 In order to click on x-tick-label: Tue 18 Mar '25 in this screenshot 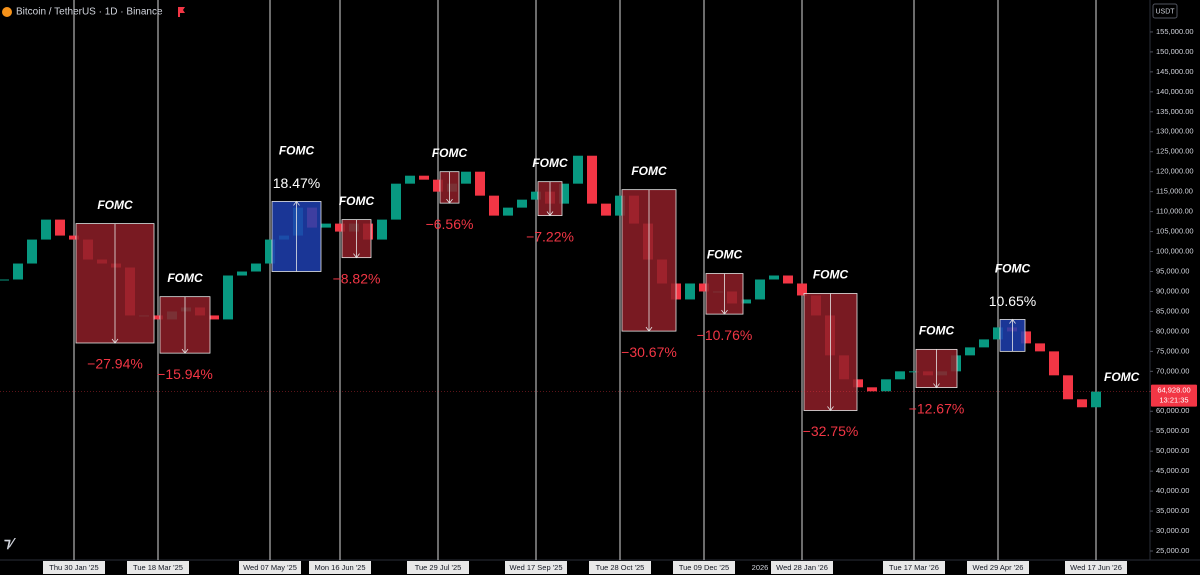, I will do `click(158, 567)`.